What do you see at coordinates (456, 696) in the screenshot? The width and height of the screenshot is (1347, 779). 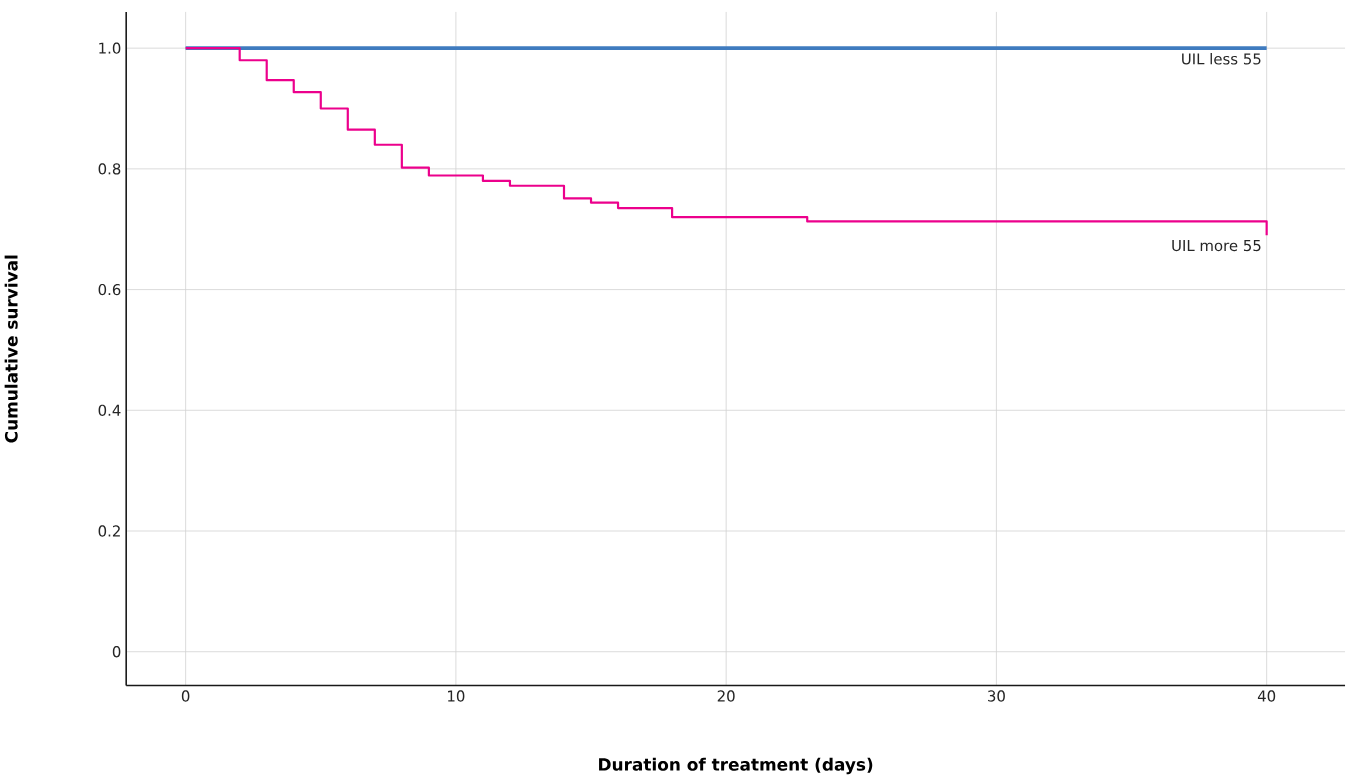 I see `x-tick-label: 10` at bounding box center [456, 696].